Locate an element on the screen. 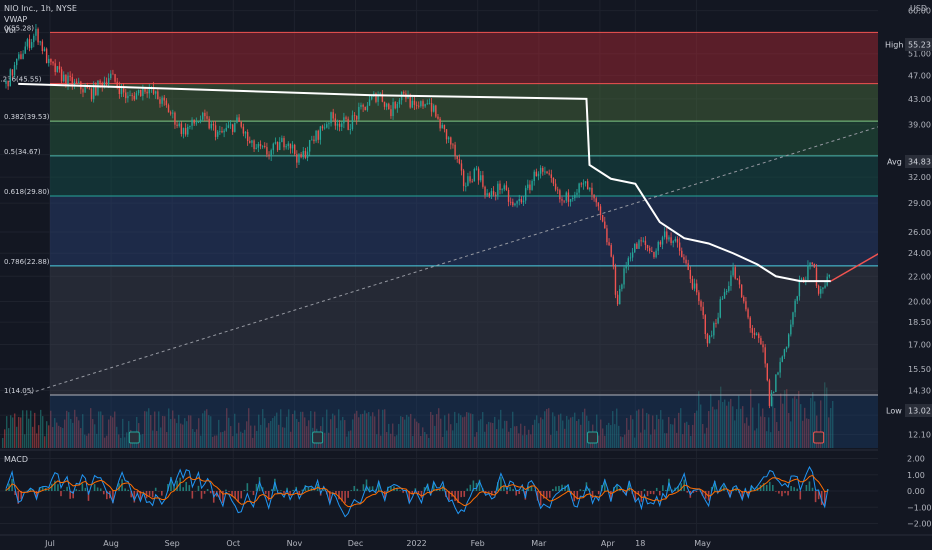 Image resolution: width=932 pixels, height=550 pixels. macd-legend: MACD is located at coordinates (16, 459).